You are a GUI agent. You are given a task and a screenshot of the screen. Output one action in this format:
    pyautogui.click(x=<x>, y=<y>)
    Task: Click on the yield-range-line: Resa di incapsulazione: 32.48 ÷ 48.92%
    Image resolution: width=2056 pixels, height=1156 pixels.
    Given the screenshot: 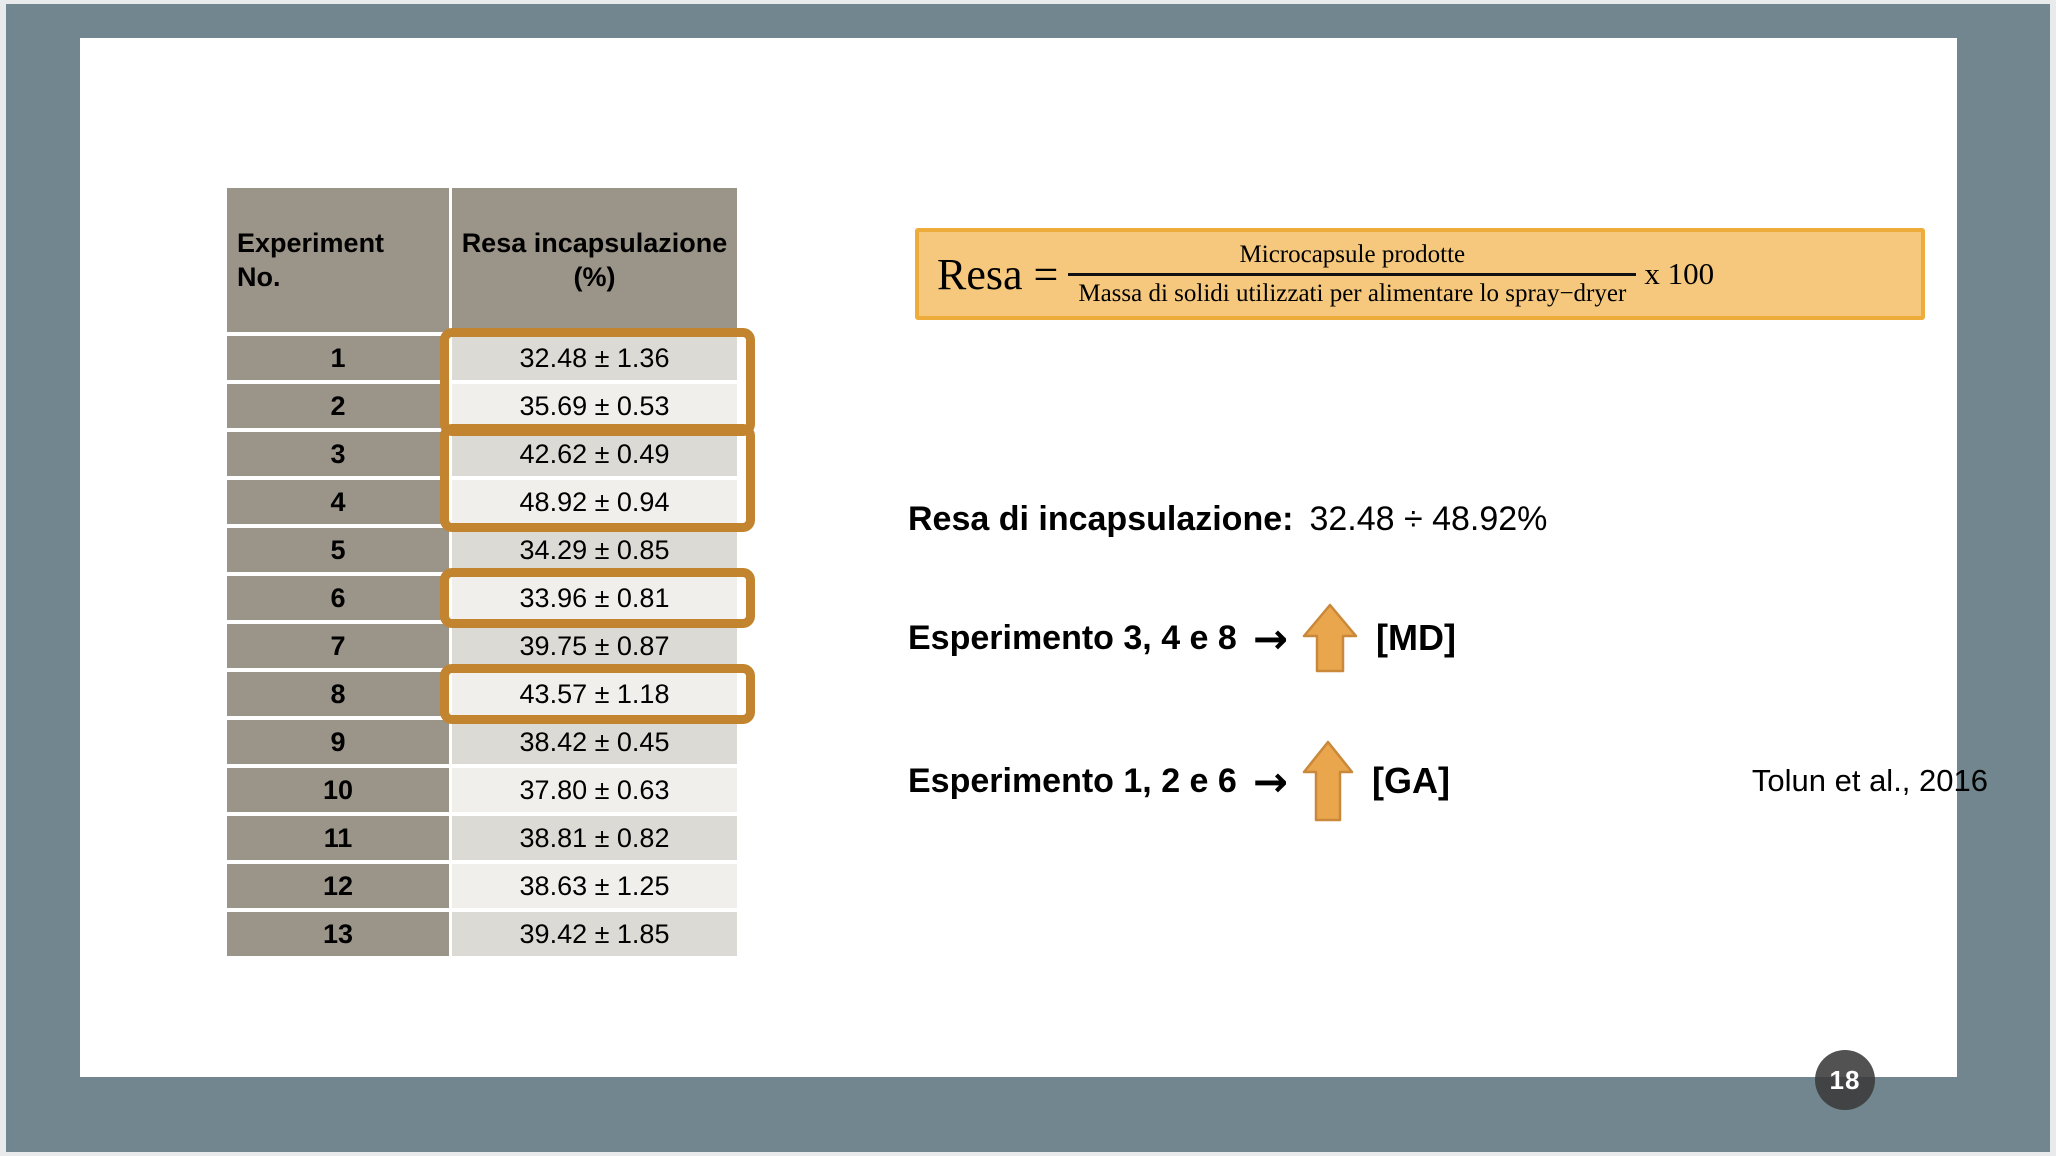 What is the action you would take?
    pyautogui.click(x=1227, y=519)
    